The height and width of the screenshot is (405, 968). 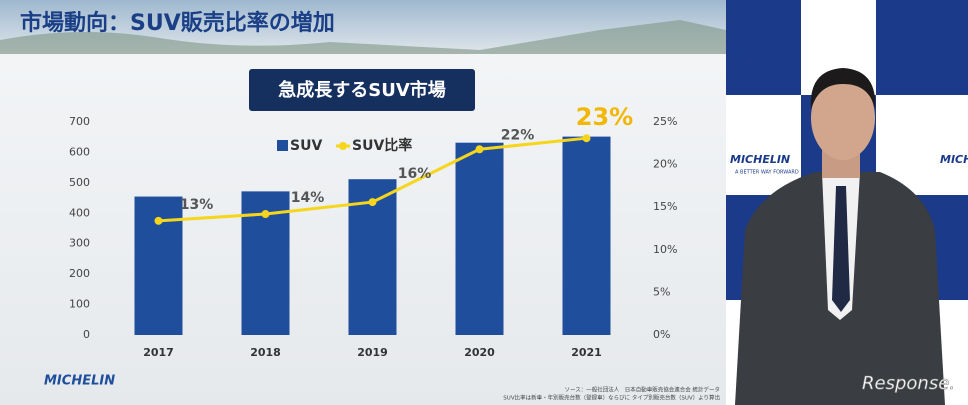 What do you see at coordinates (586, 352) in the screenshot?
I see `x-tick-label: 2021` at bounding box center [586, 352].